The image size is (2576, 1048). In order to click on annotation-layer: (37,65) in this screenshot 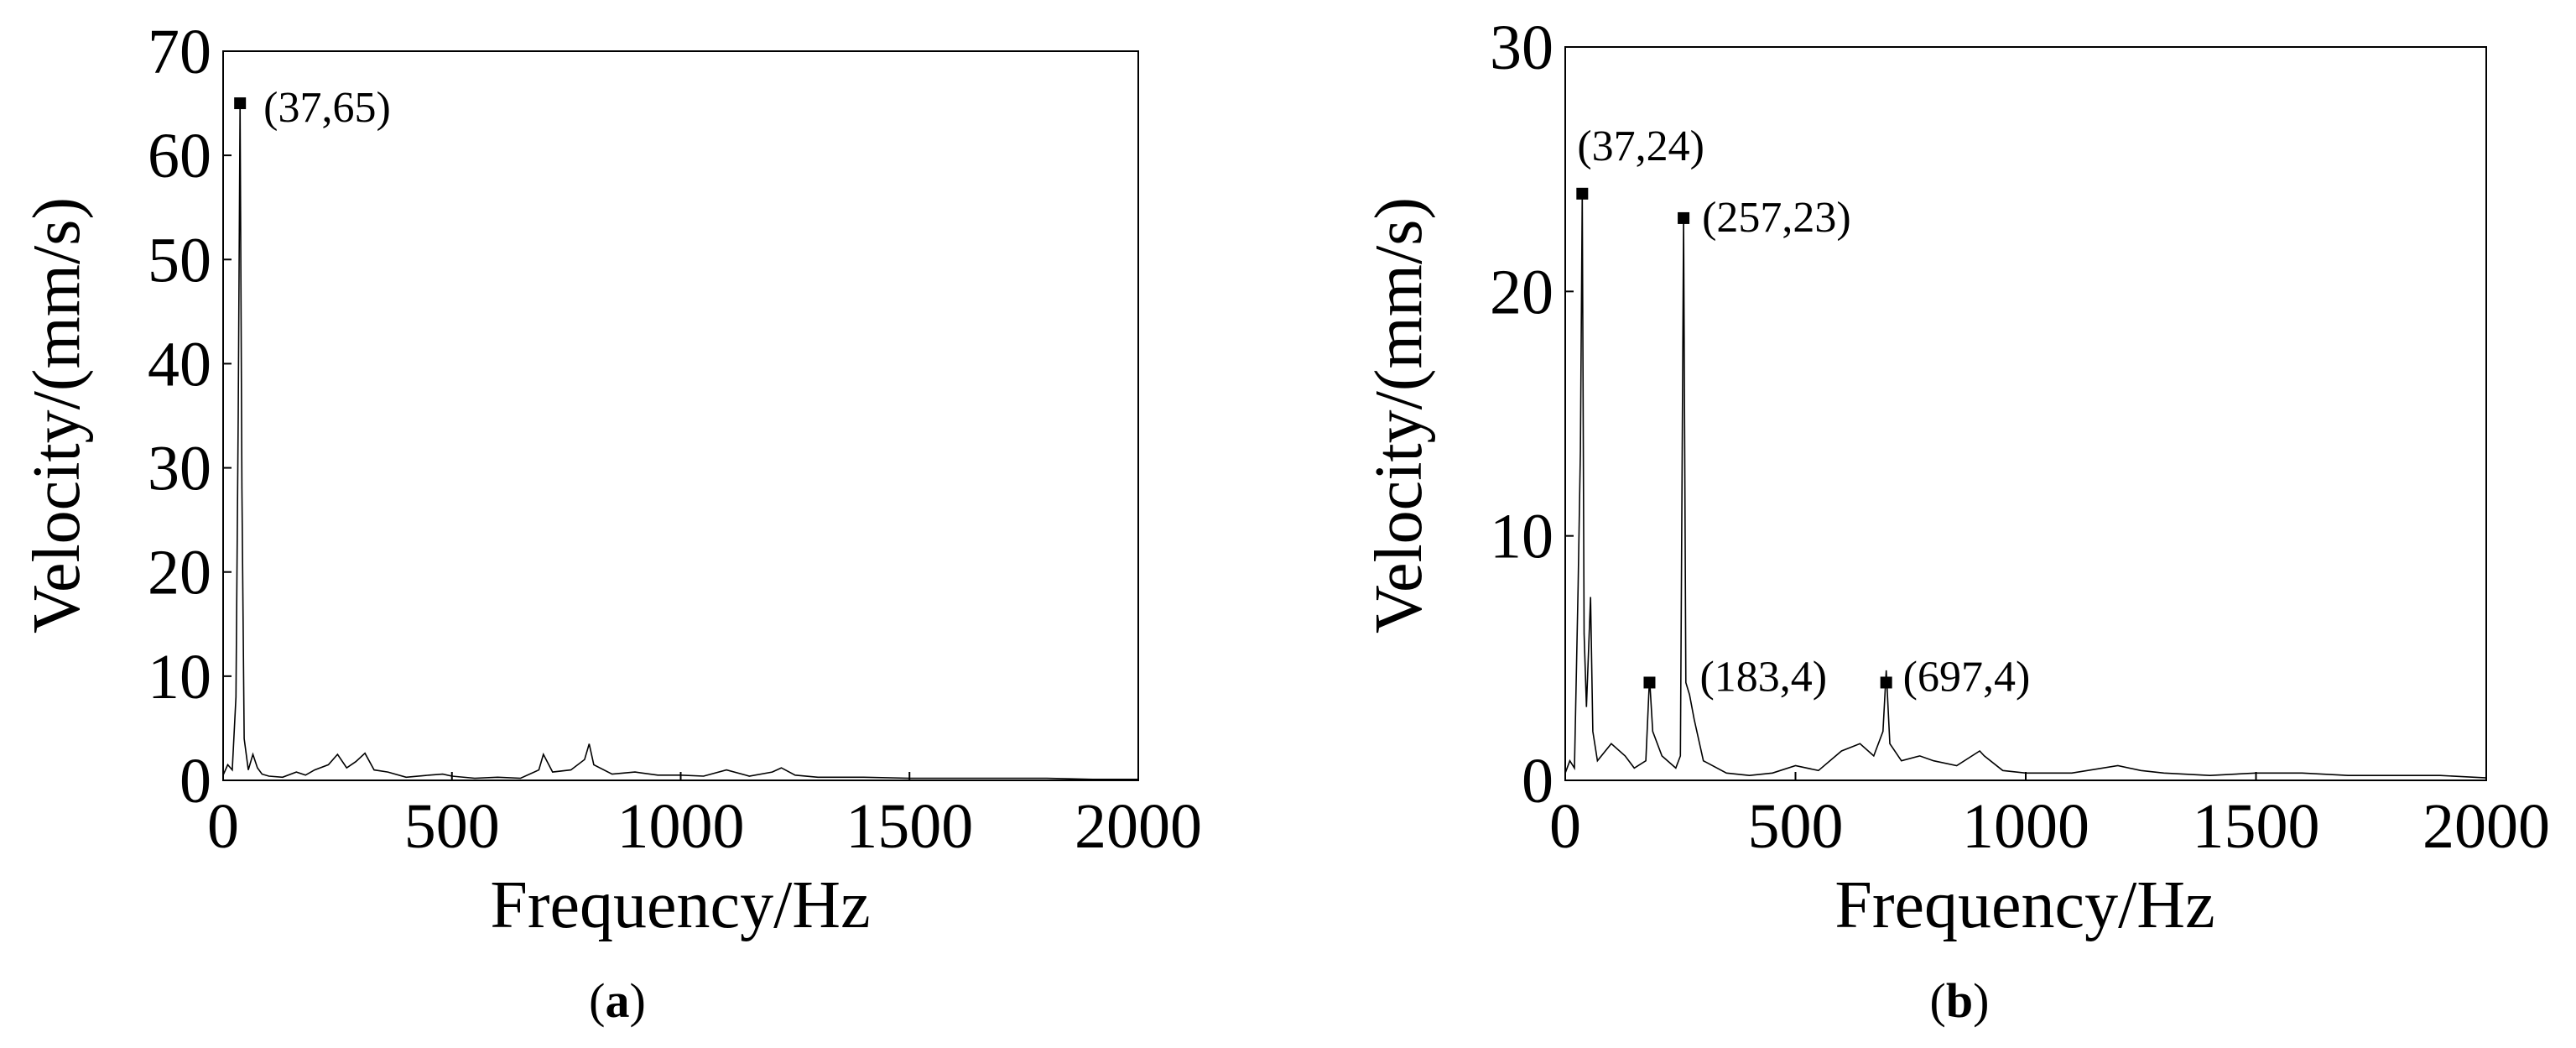, I will do `click(327, 108)`.